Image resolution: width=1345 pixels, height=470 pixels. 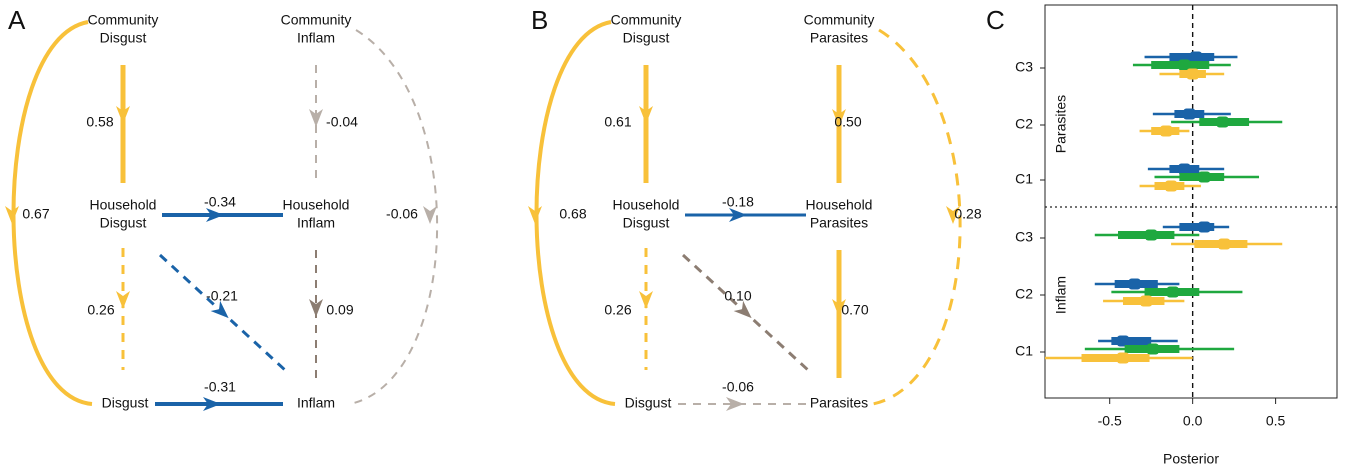 I want to click on panel-label: B, so click(x=539, y=20).